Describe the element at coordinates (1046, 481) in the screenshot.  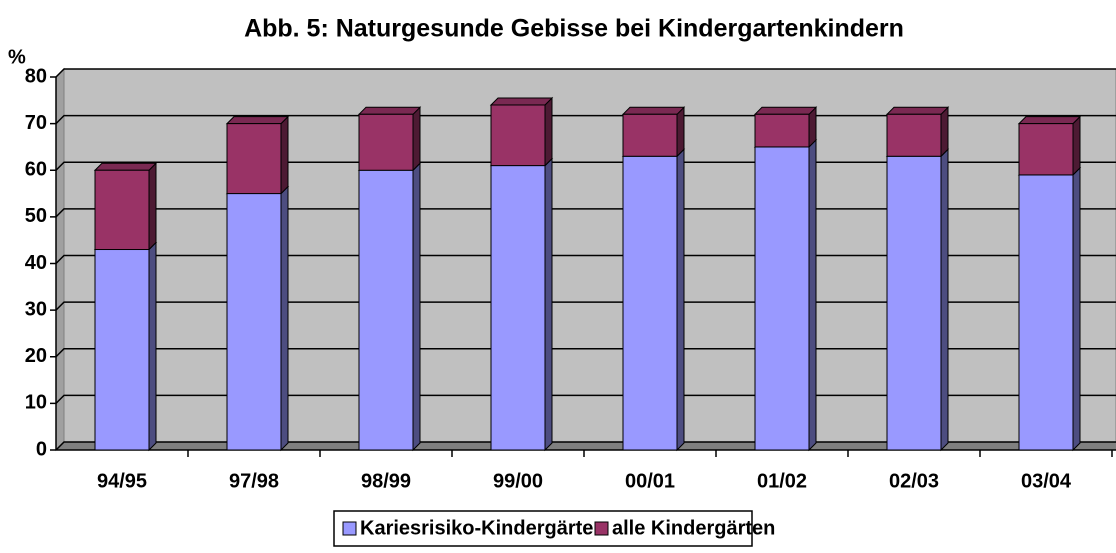
I see `x-tick-label: 03/04` at that location.